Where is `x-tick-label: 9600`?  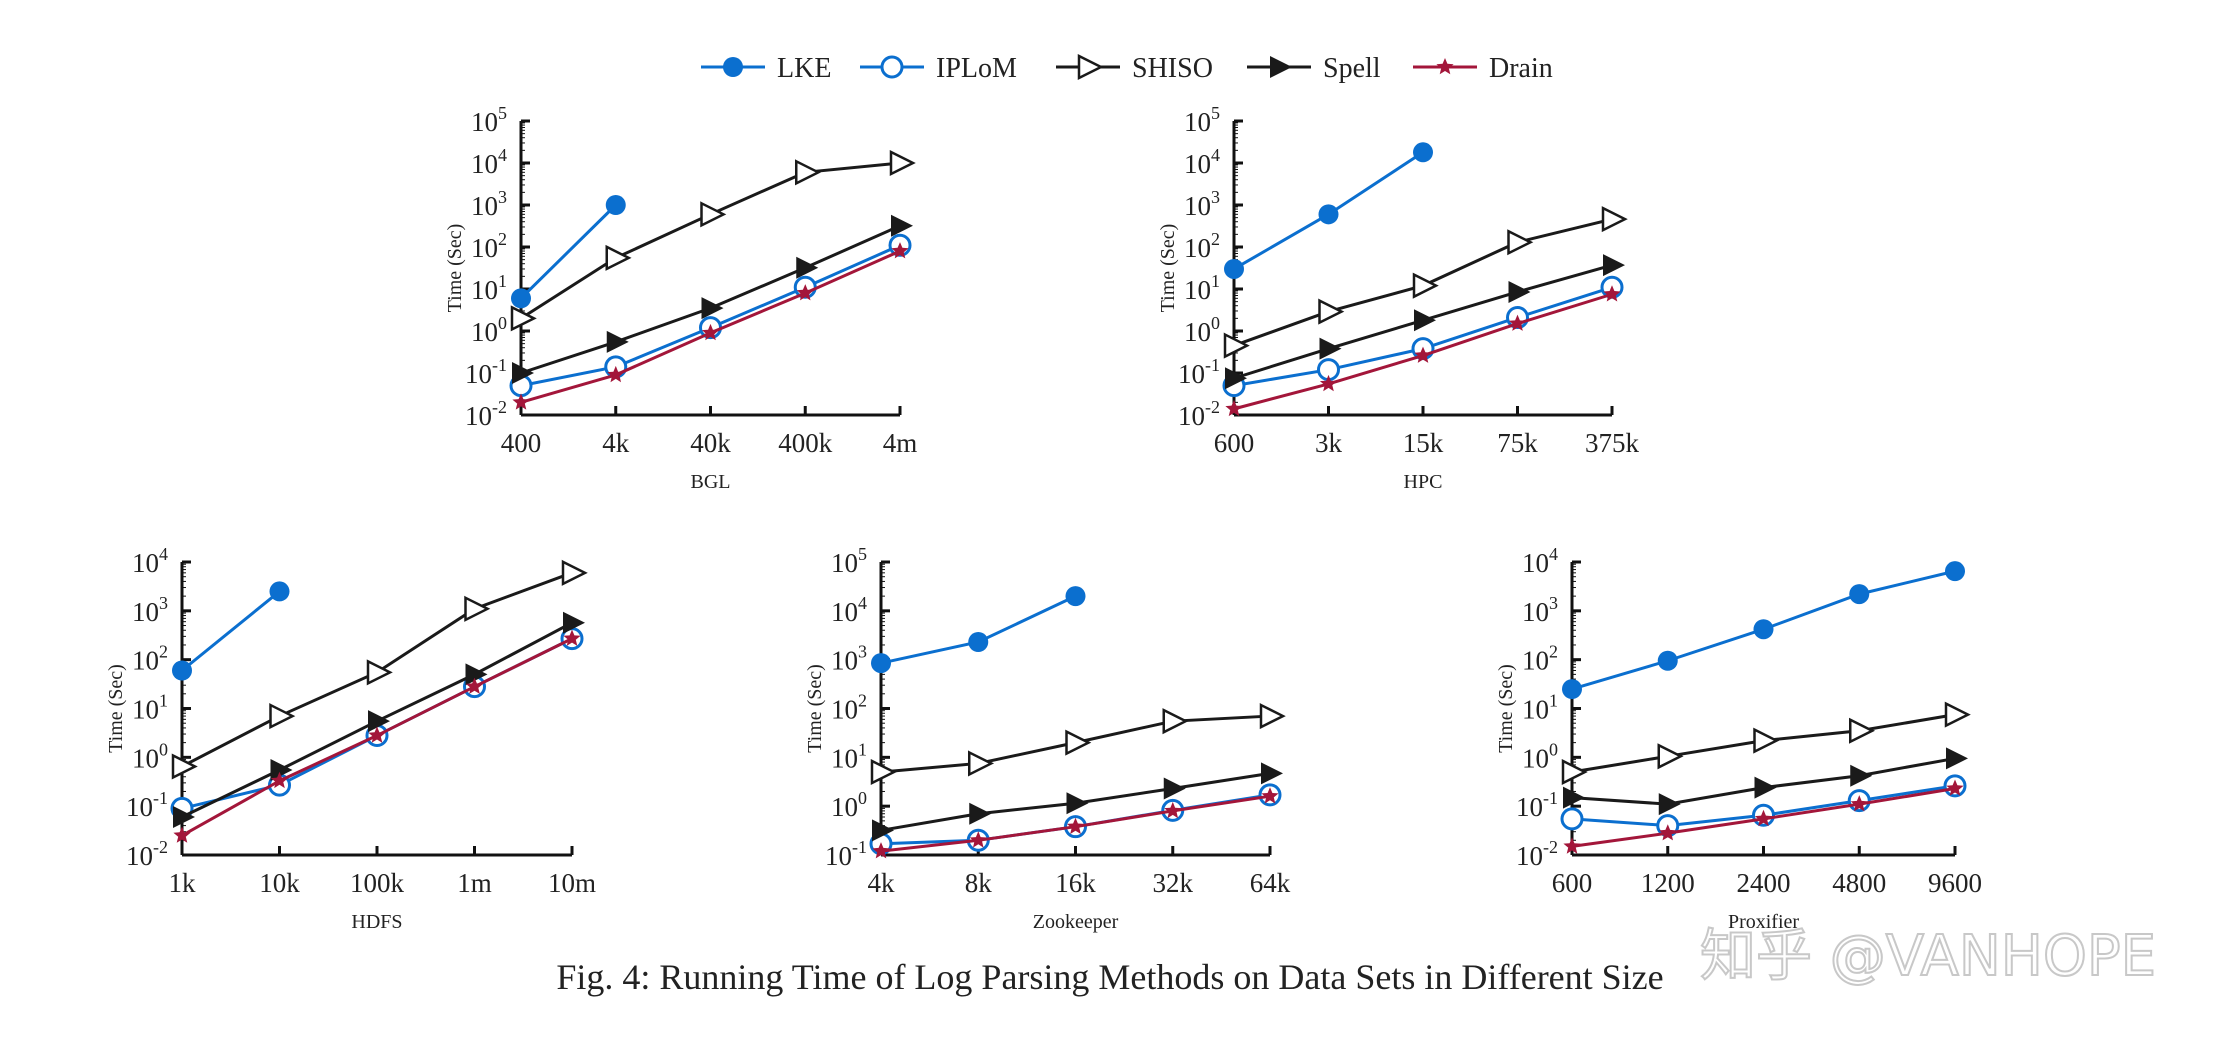
x-tick-label: 9600 is located at coordinates (1955, 883).